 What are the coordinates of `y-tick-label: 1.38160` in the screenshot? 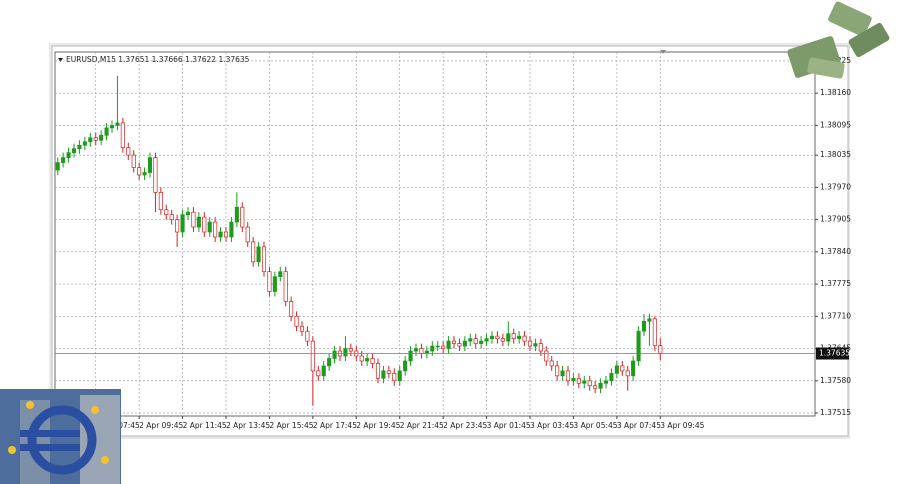 It's located at (835, 92).